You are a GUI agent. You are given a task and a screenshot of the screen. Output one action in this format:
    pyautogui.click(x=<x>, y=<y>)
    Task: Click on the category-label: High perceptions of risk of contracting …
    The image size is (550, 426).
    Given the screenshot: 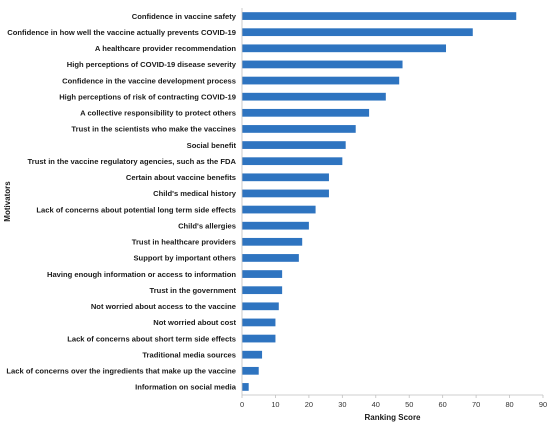 What is the action you would take?
    pyautogui.click(x=147, y=96)
    